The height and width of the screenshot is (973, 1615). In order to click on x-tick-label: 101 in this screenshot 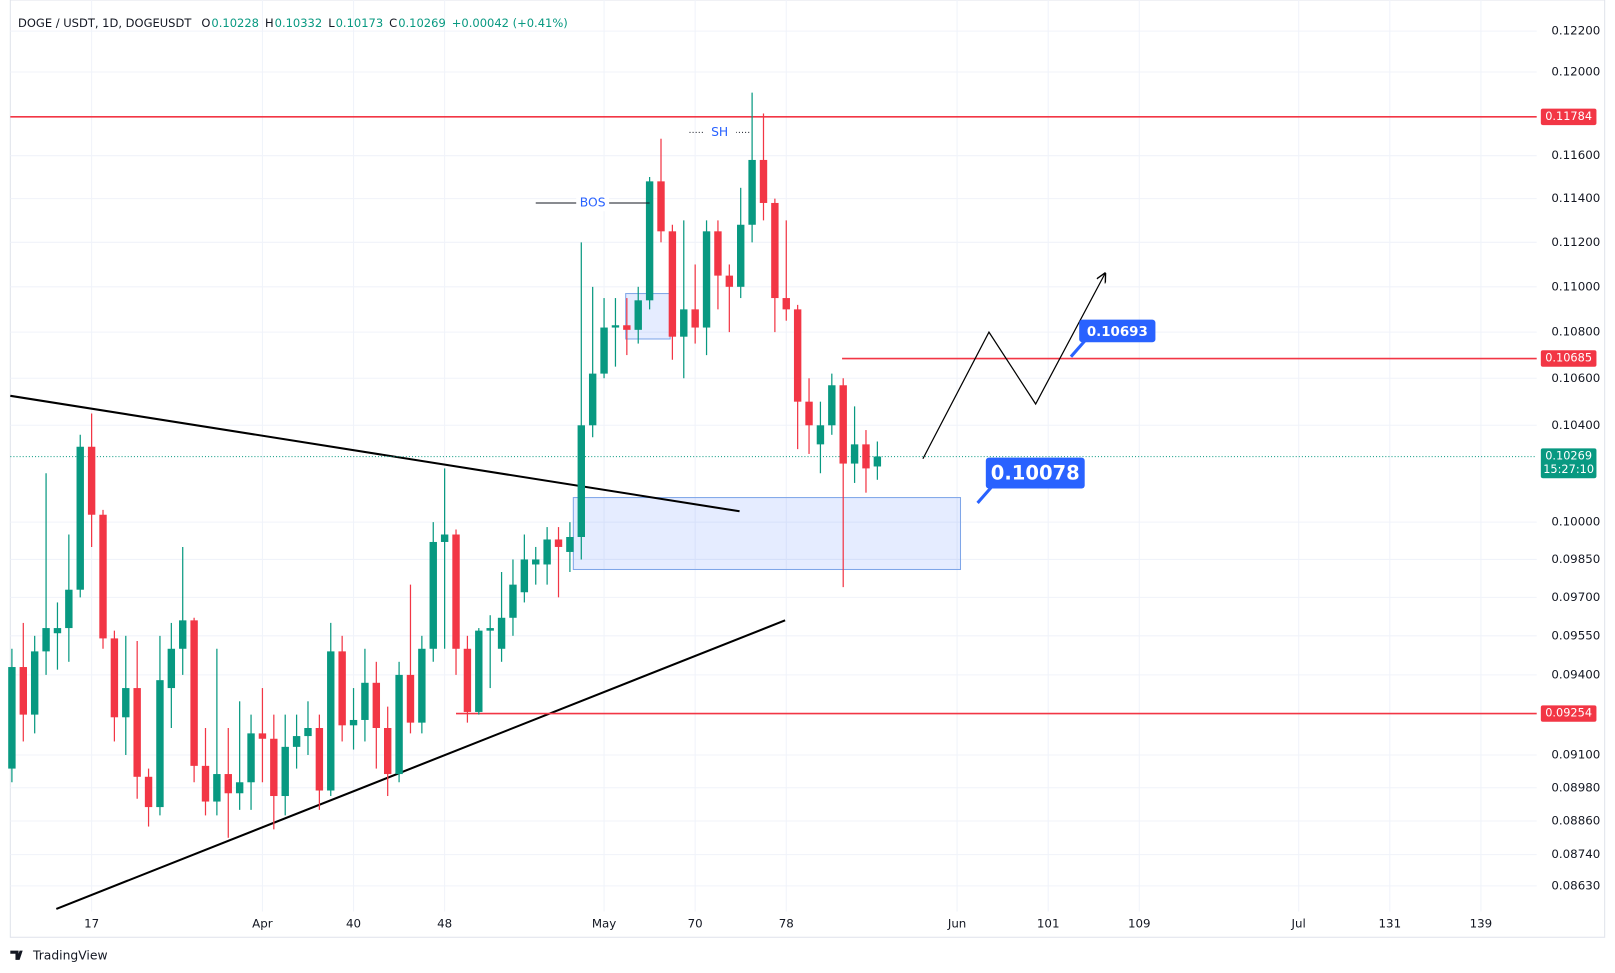, I will do `click(1048, 923)`.